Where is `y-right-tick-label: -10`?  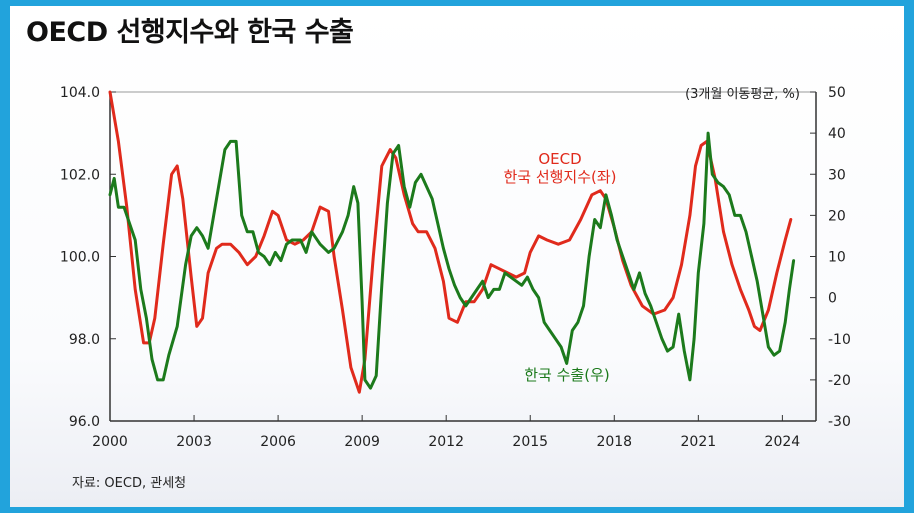
y-right-tick-label: -10 is located at coordinates (839, 340).